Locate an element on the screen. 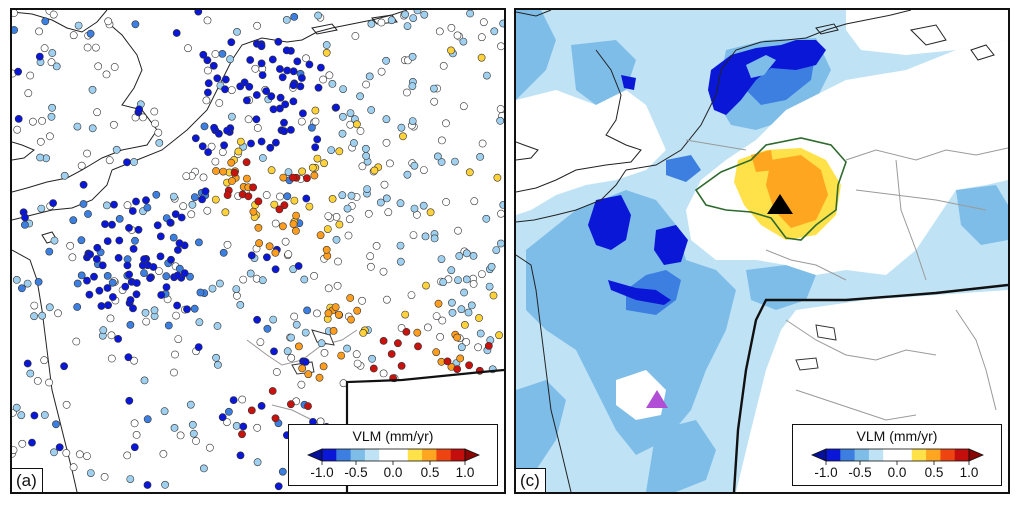 This screenshot has height=505, width=1024. legend-title-a: VLM (mm/yr) is located at coordinates (393, 436).